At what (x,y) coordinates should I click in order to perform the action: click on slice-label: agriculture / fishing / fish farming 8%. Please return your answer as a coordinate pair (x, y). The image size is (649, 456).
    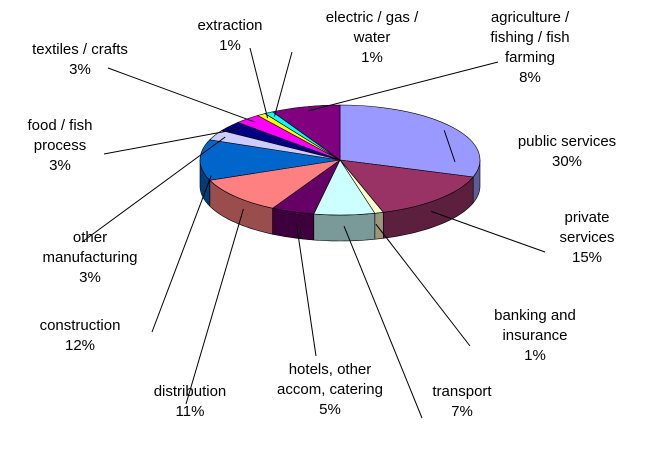
    Looking at the image, I should click on (530, 48).